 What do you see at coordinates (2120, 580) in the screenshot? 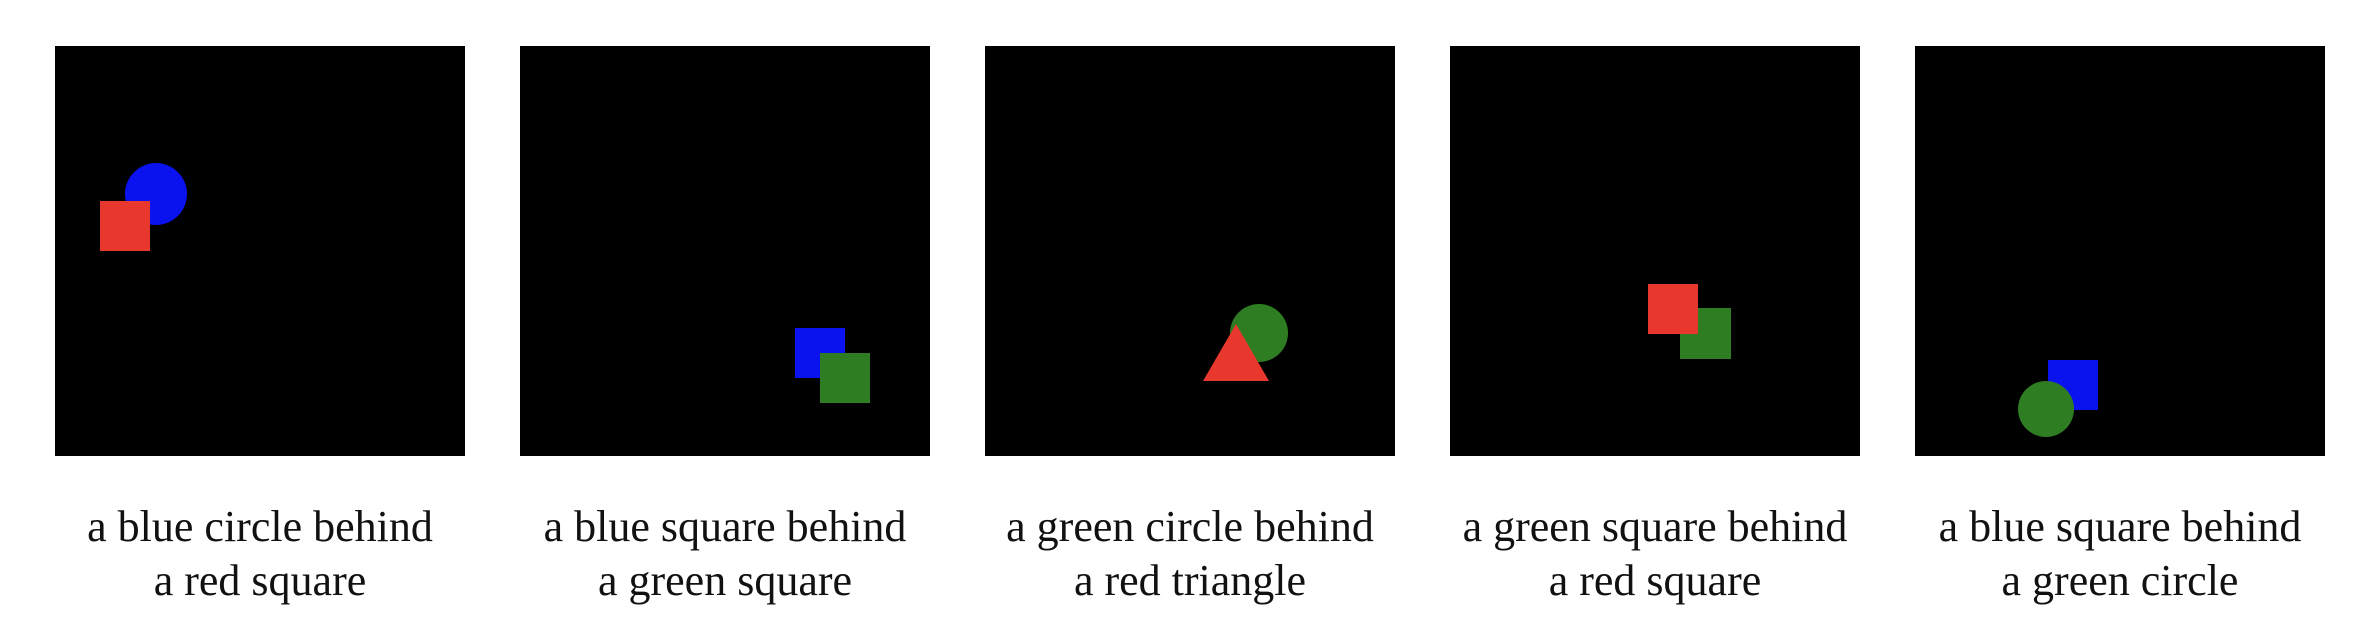
I see `caption-5-line-2: a green circle` at bounding box center [2120, 580].